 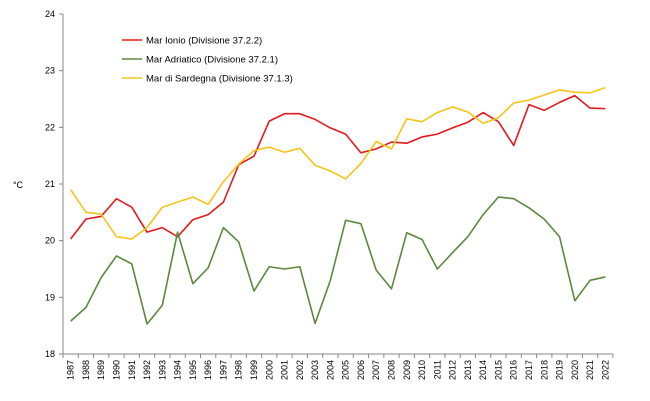 What do you see at coordinates (116, 370) in the screenshot?
I see `x-tick-label: 1990` at bounding box center [116, 370].